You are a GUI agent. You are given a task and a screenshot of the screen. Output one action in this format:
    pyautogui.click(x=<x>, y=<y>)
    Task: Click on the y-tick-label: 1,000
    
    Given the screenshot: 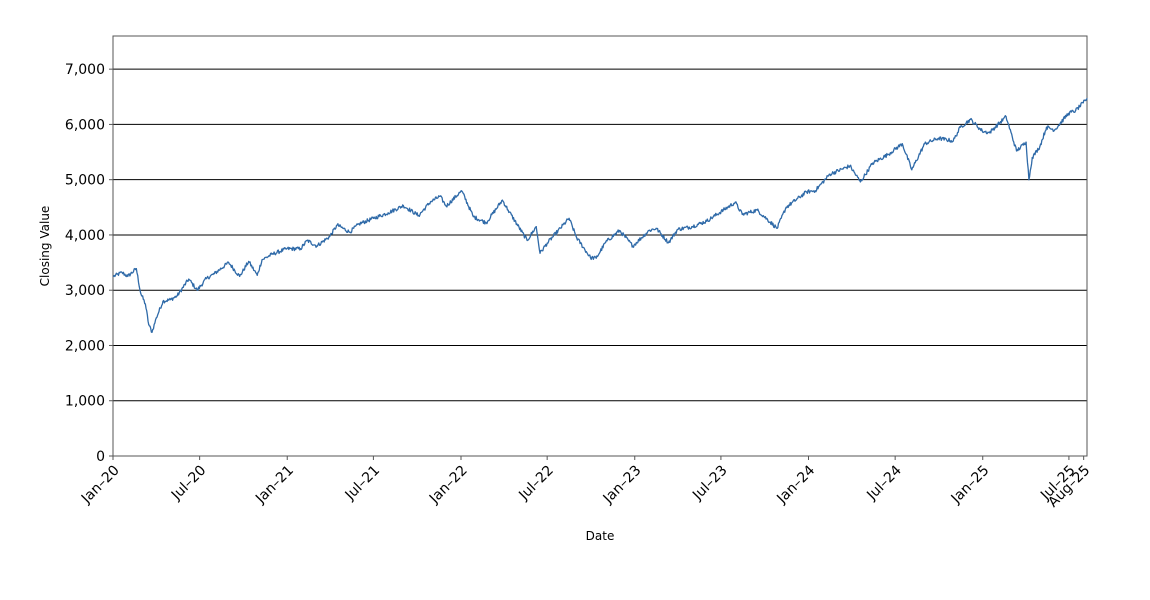 What is the action you would take?
    pyautogui.click(x=85, y=402)
    